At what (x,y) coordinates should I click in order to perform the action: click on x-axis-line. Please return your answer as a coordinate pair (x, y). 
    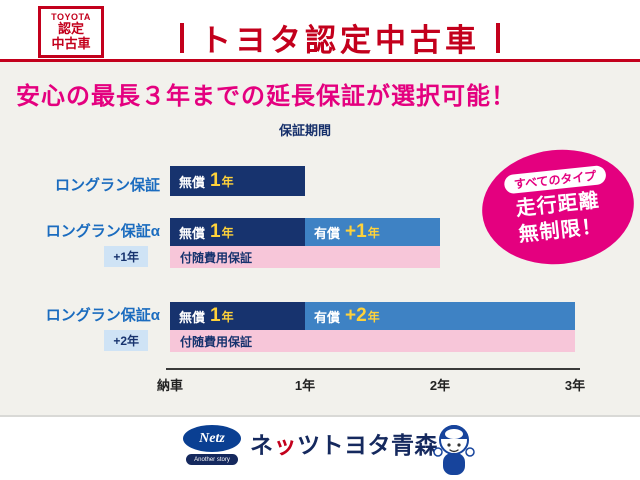
    Looking at the image, I should click on (373, 369).